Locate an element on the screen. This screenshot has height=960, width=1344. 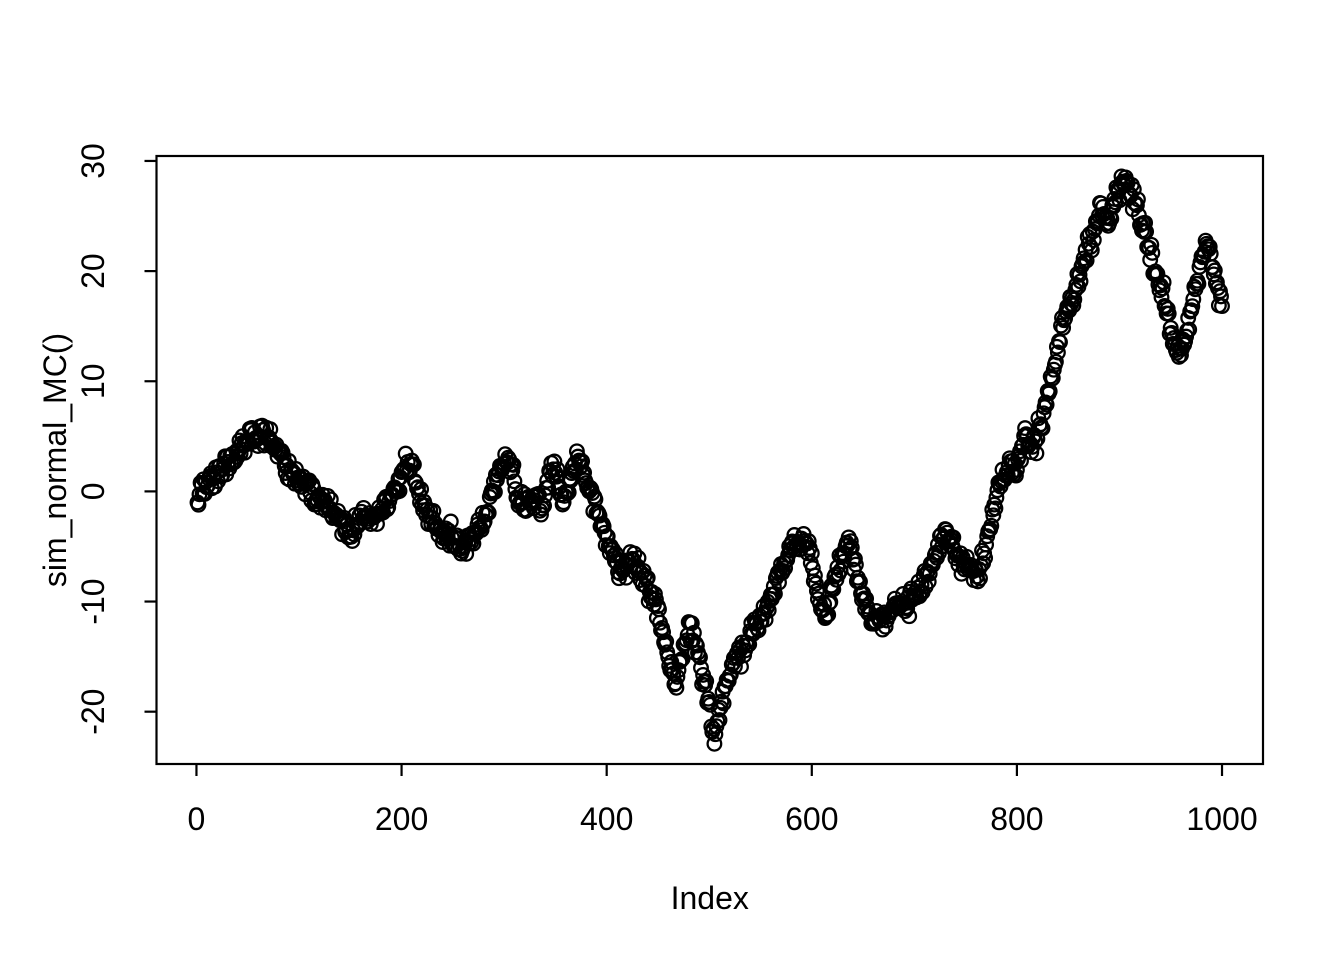
x-axis-tick-label: 400 is located at coordinates (606, 819).